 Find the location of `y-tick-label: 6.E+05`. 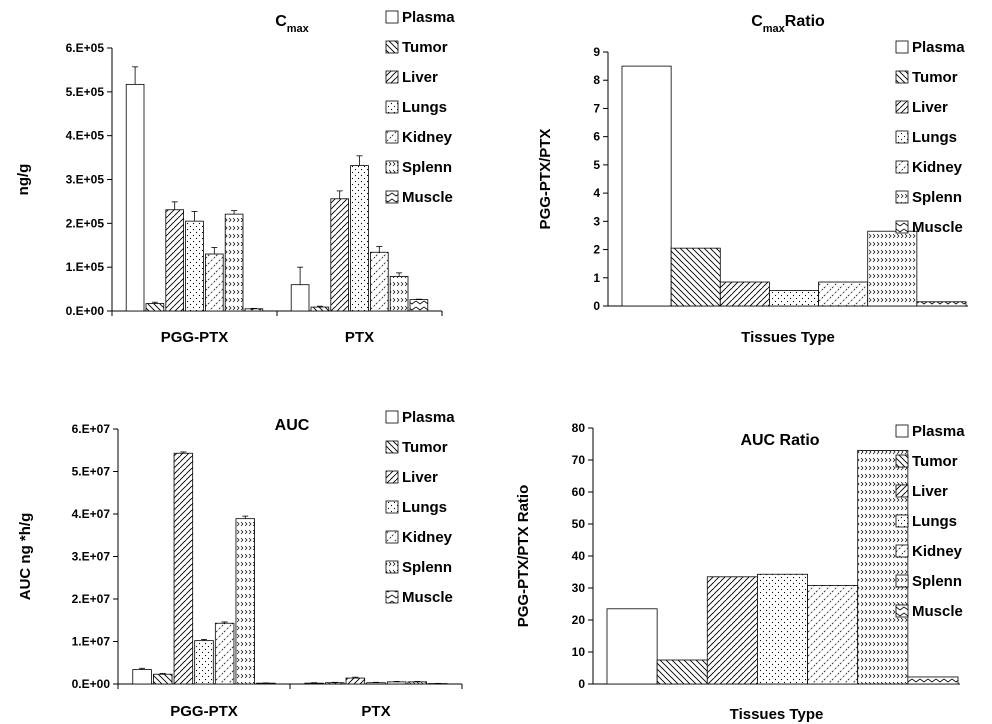

y-tick-label: 6.E+05 is located at coordinates (85, 48).